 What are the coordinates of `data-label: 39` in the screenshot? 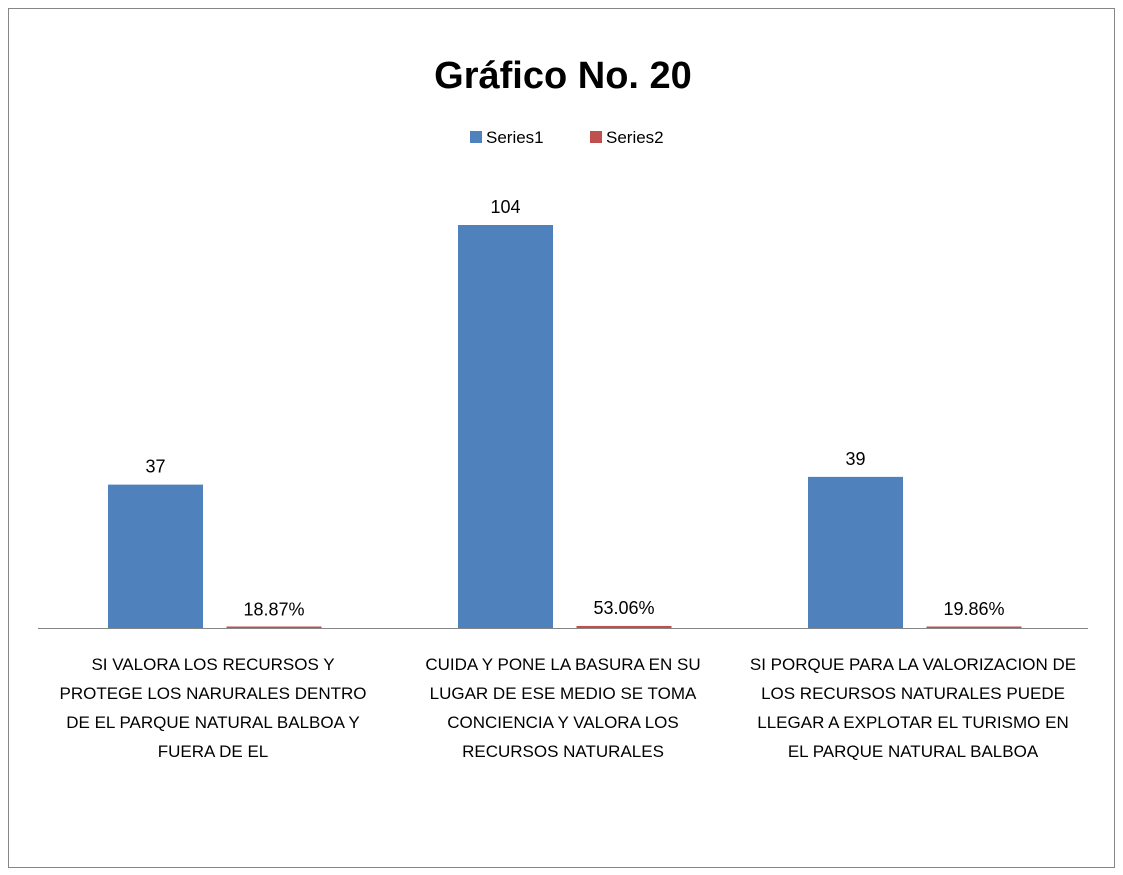 It's located at (855, 459).